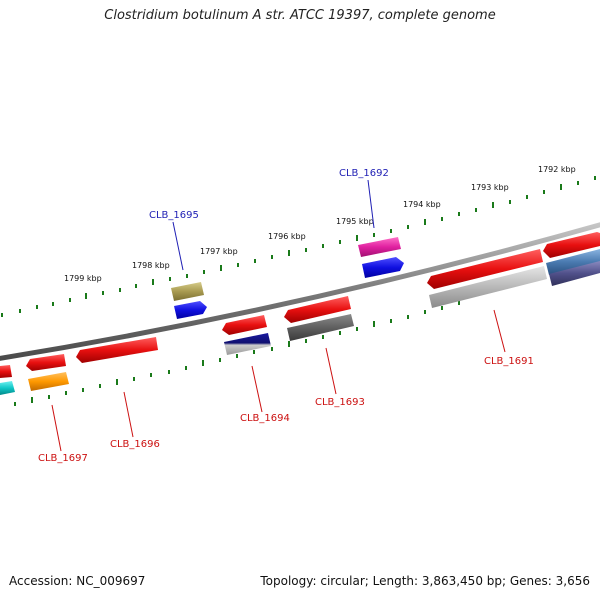  I want to click on scale-label-1792: 1792 kbp, so click(557, 169).